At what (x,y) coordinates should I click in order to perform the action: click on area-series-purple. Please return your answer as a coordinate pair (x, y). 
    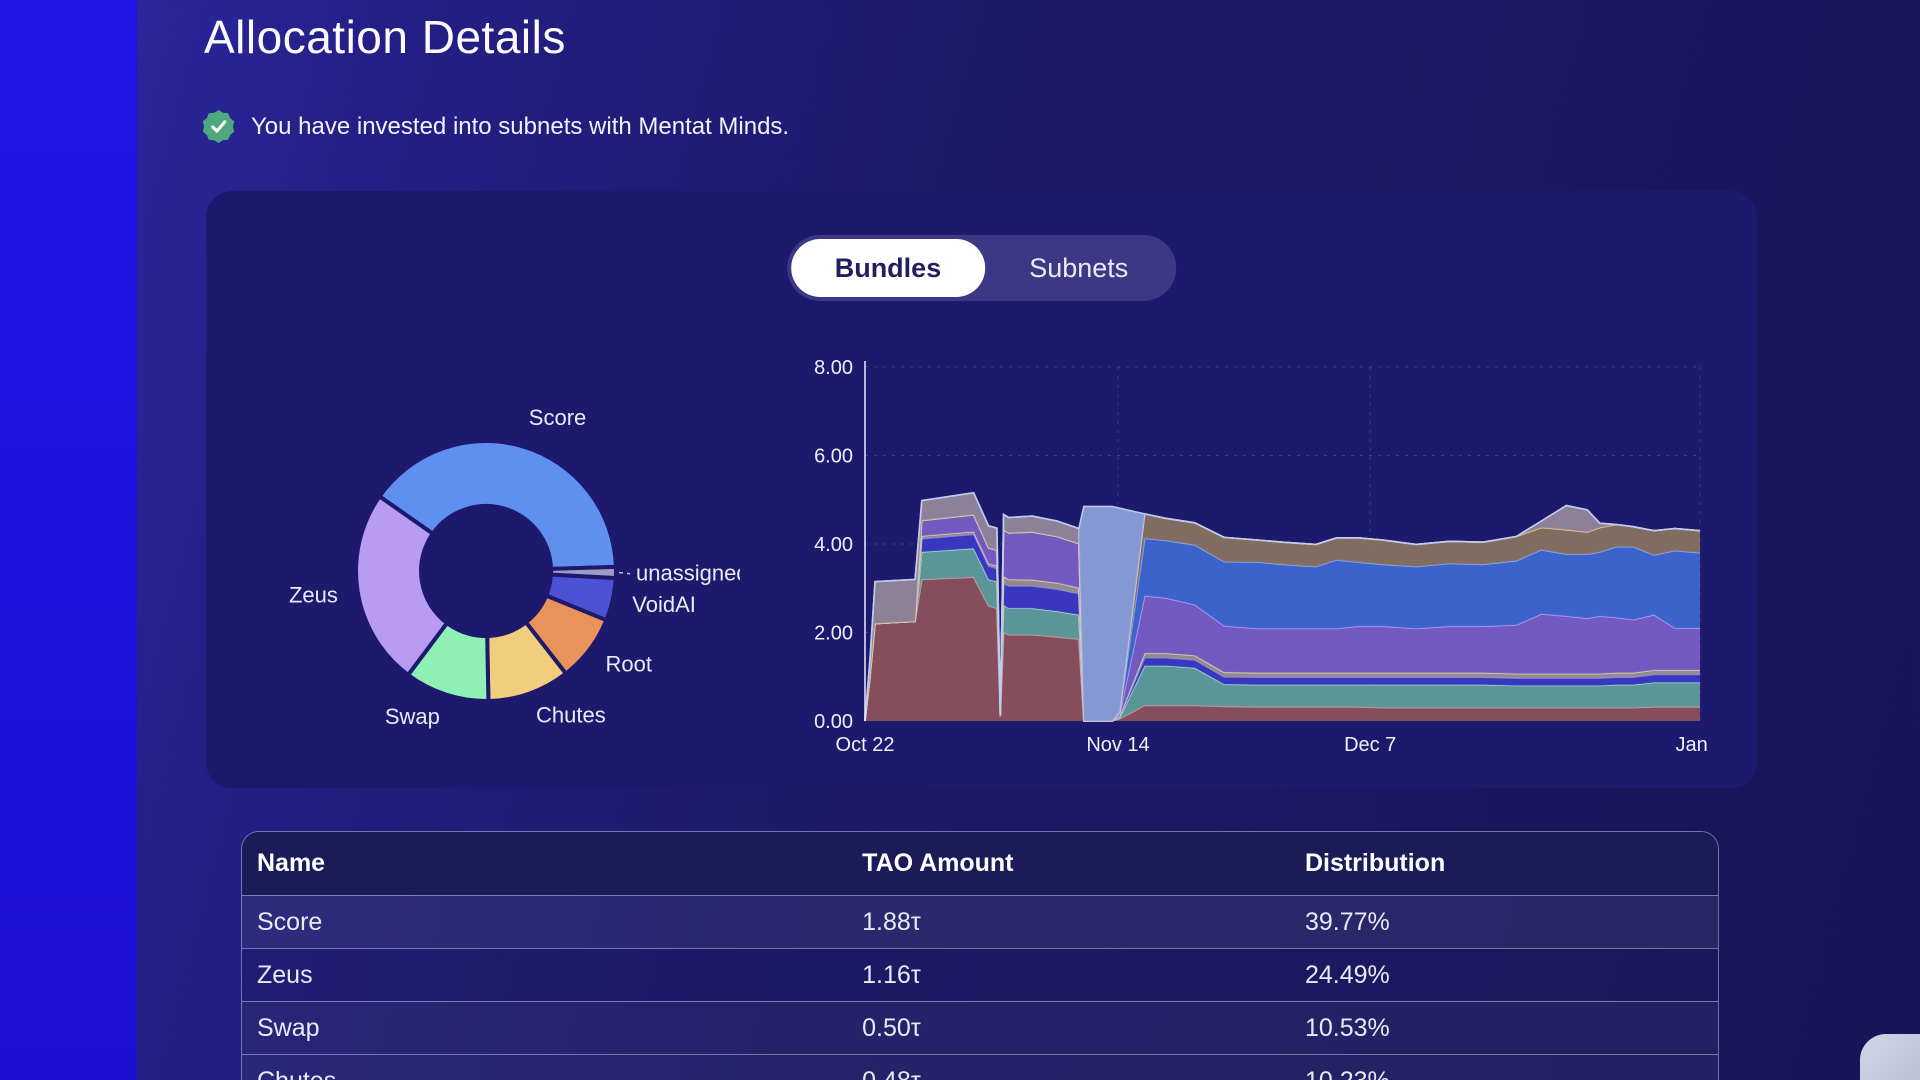
    Looking at the image, I should click on (1282, 617).